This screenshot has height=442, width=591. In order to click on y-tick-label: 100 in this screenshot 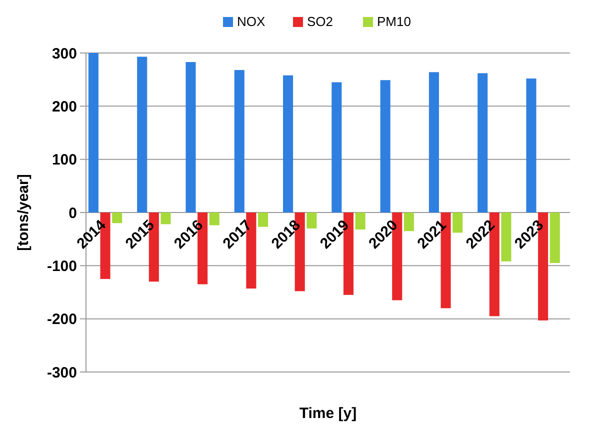, I will do `click(64, 160)`.